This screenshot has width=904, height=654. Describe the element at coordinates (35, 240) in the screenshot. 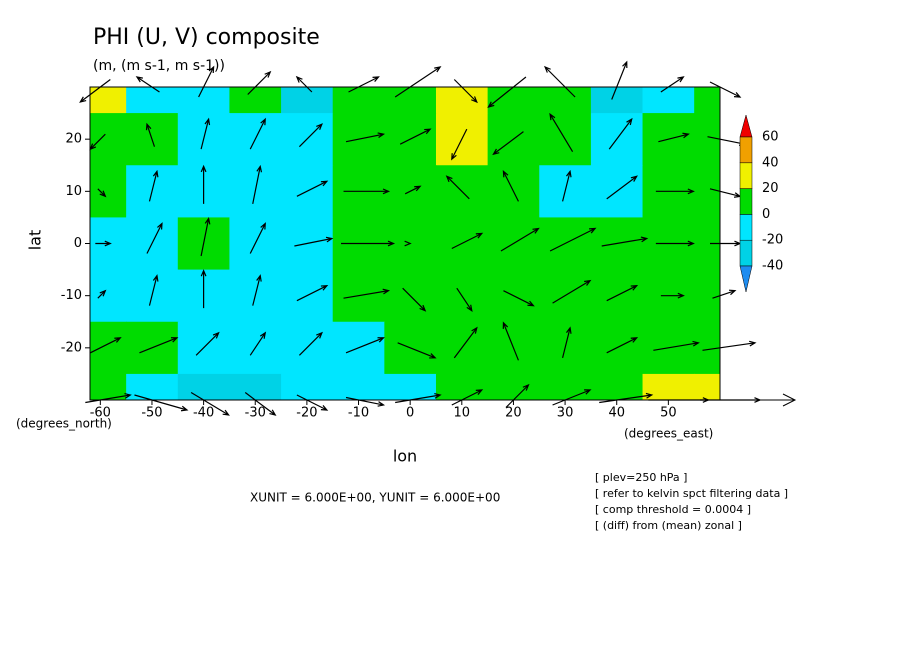

I see `y-axis-label: lat` at that location.